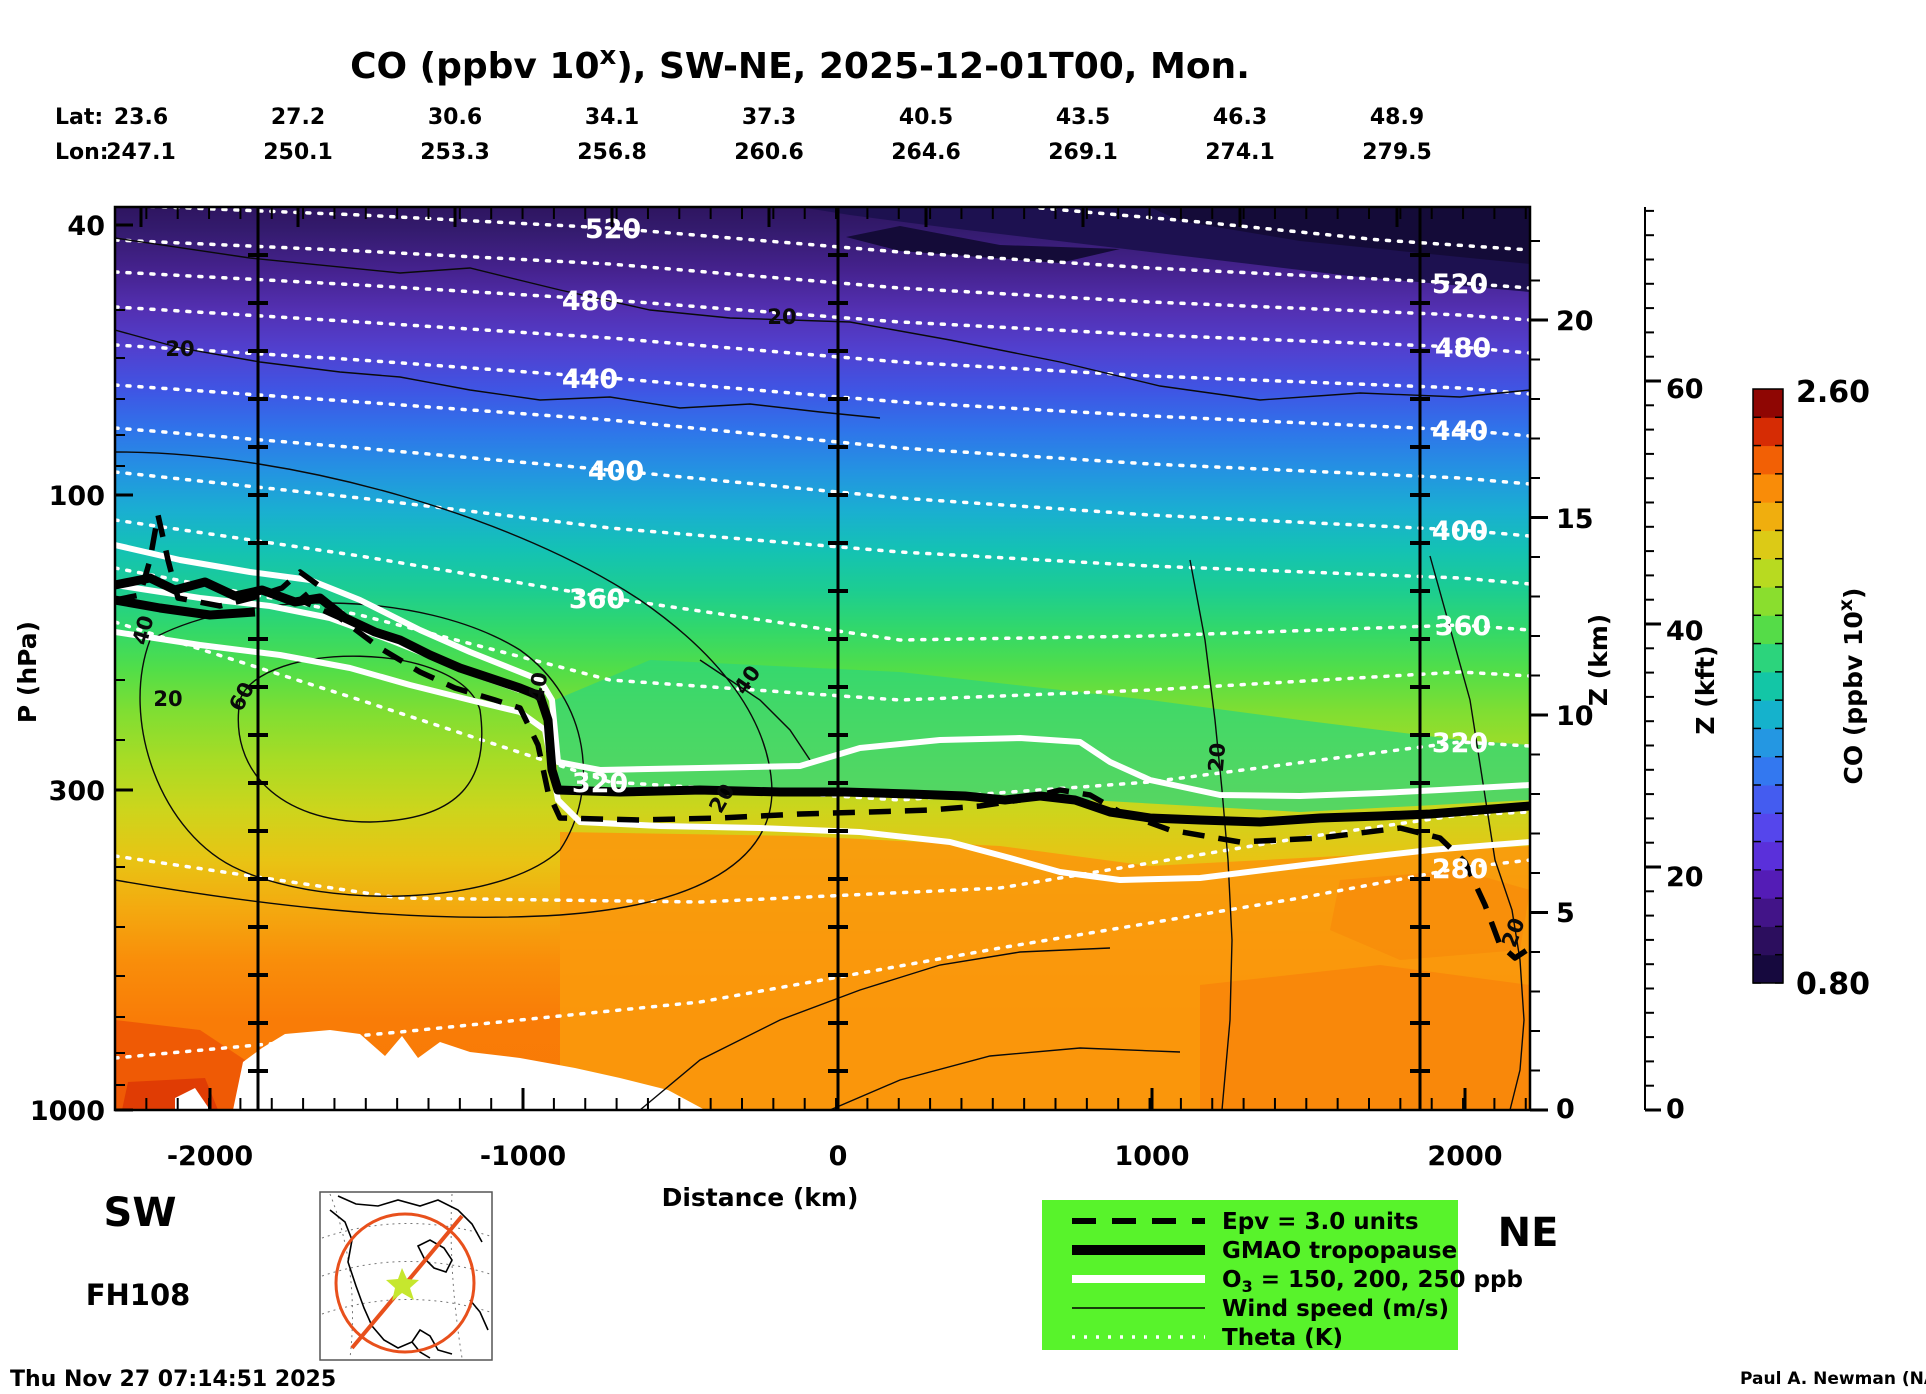 The image size is (1926, 1394). I want to click on x-tick-label: -2000, so click(210, 1156).